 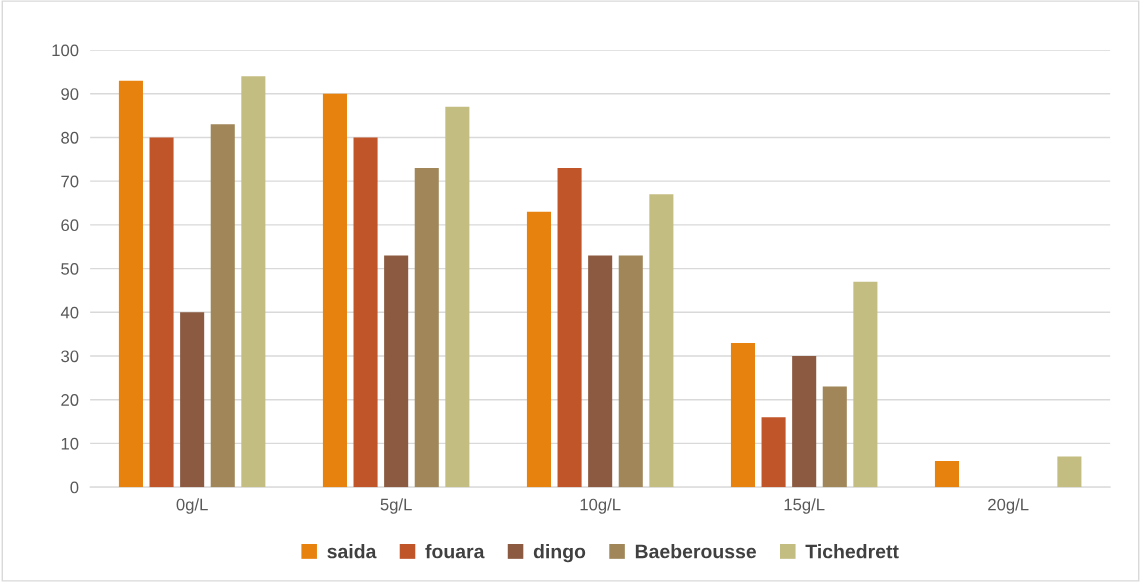 What do you see at coordinates (70, 356) in the screenshot?
I see `y-tick-label: 30` at bounding box center [70, 356].